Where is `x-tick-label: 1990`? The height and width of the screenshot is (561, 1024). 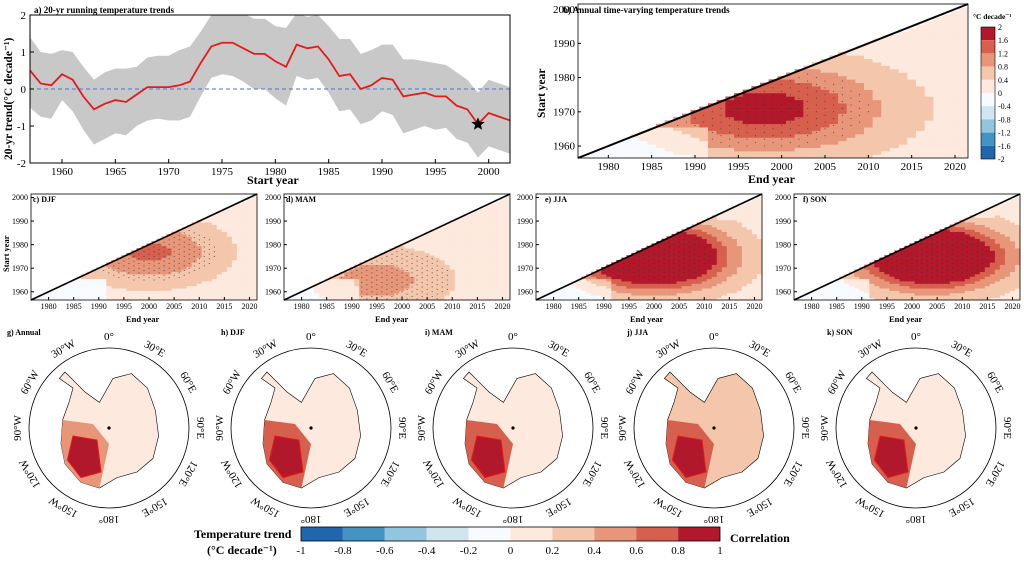
x-tick-label: 1990 is located at coordinates (604, 306).